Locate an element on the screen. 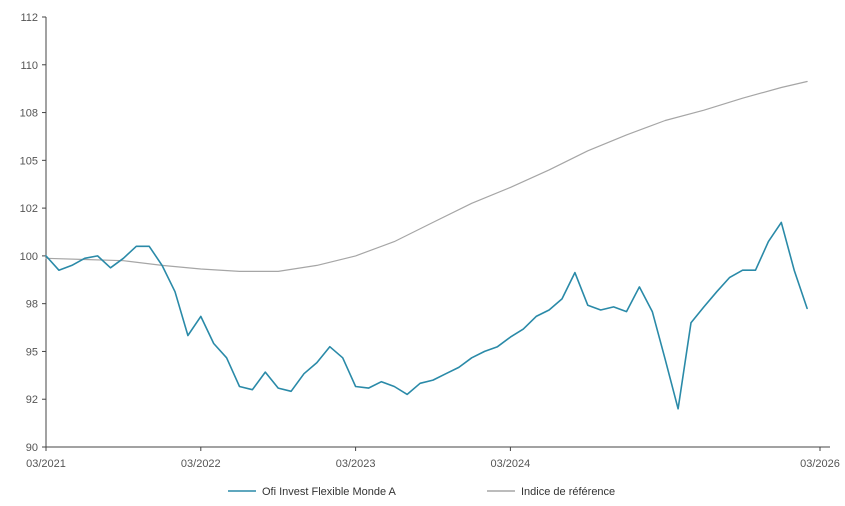 Image resolution: width=845 pixels, height=506 pixels. x-tick-label: 03/2023 is located at coordinates (356, 464).